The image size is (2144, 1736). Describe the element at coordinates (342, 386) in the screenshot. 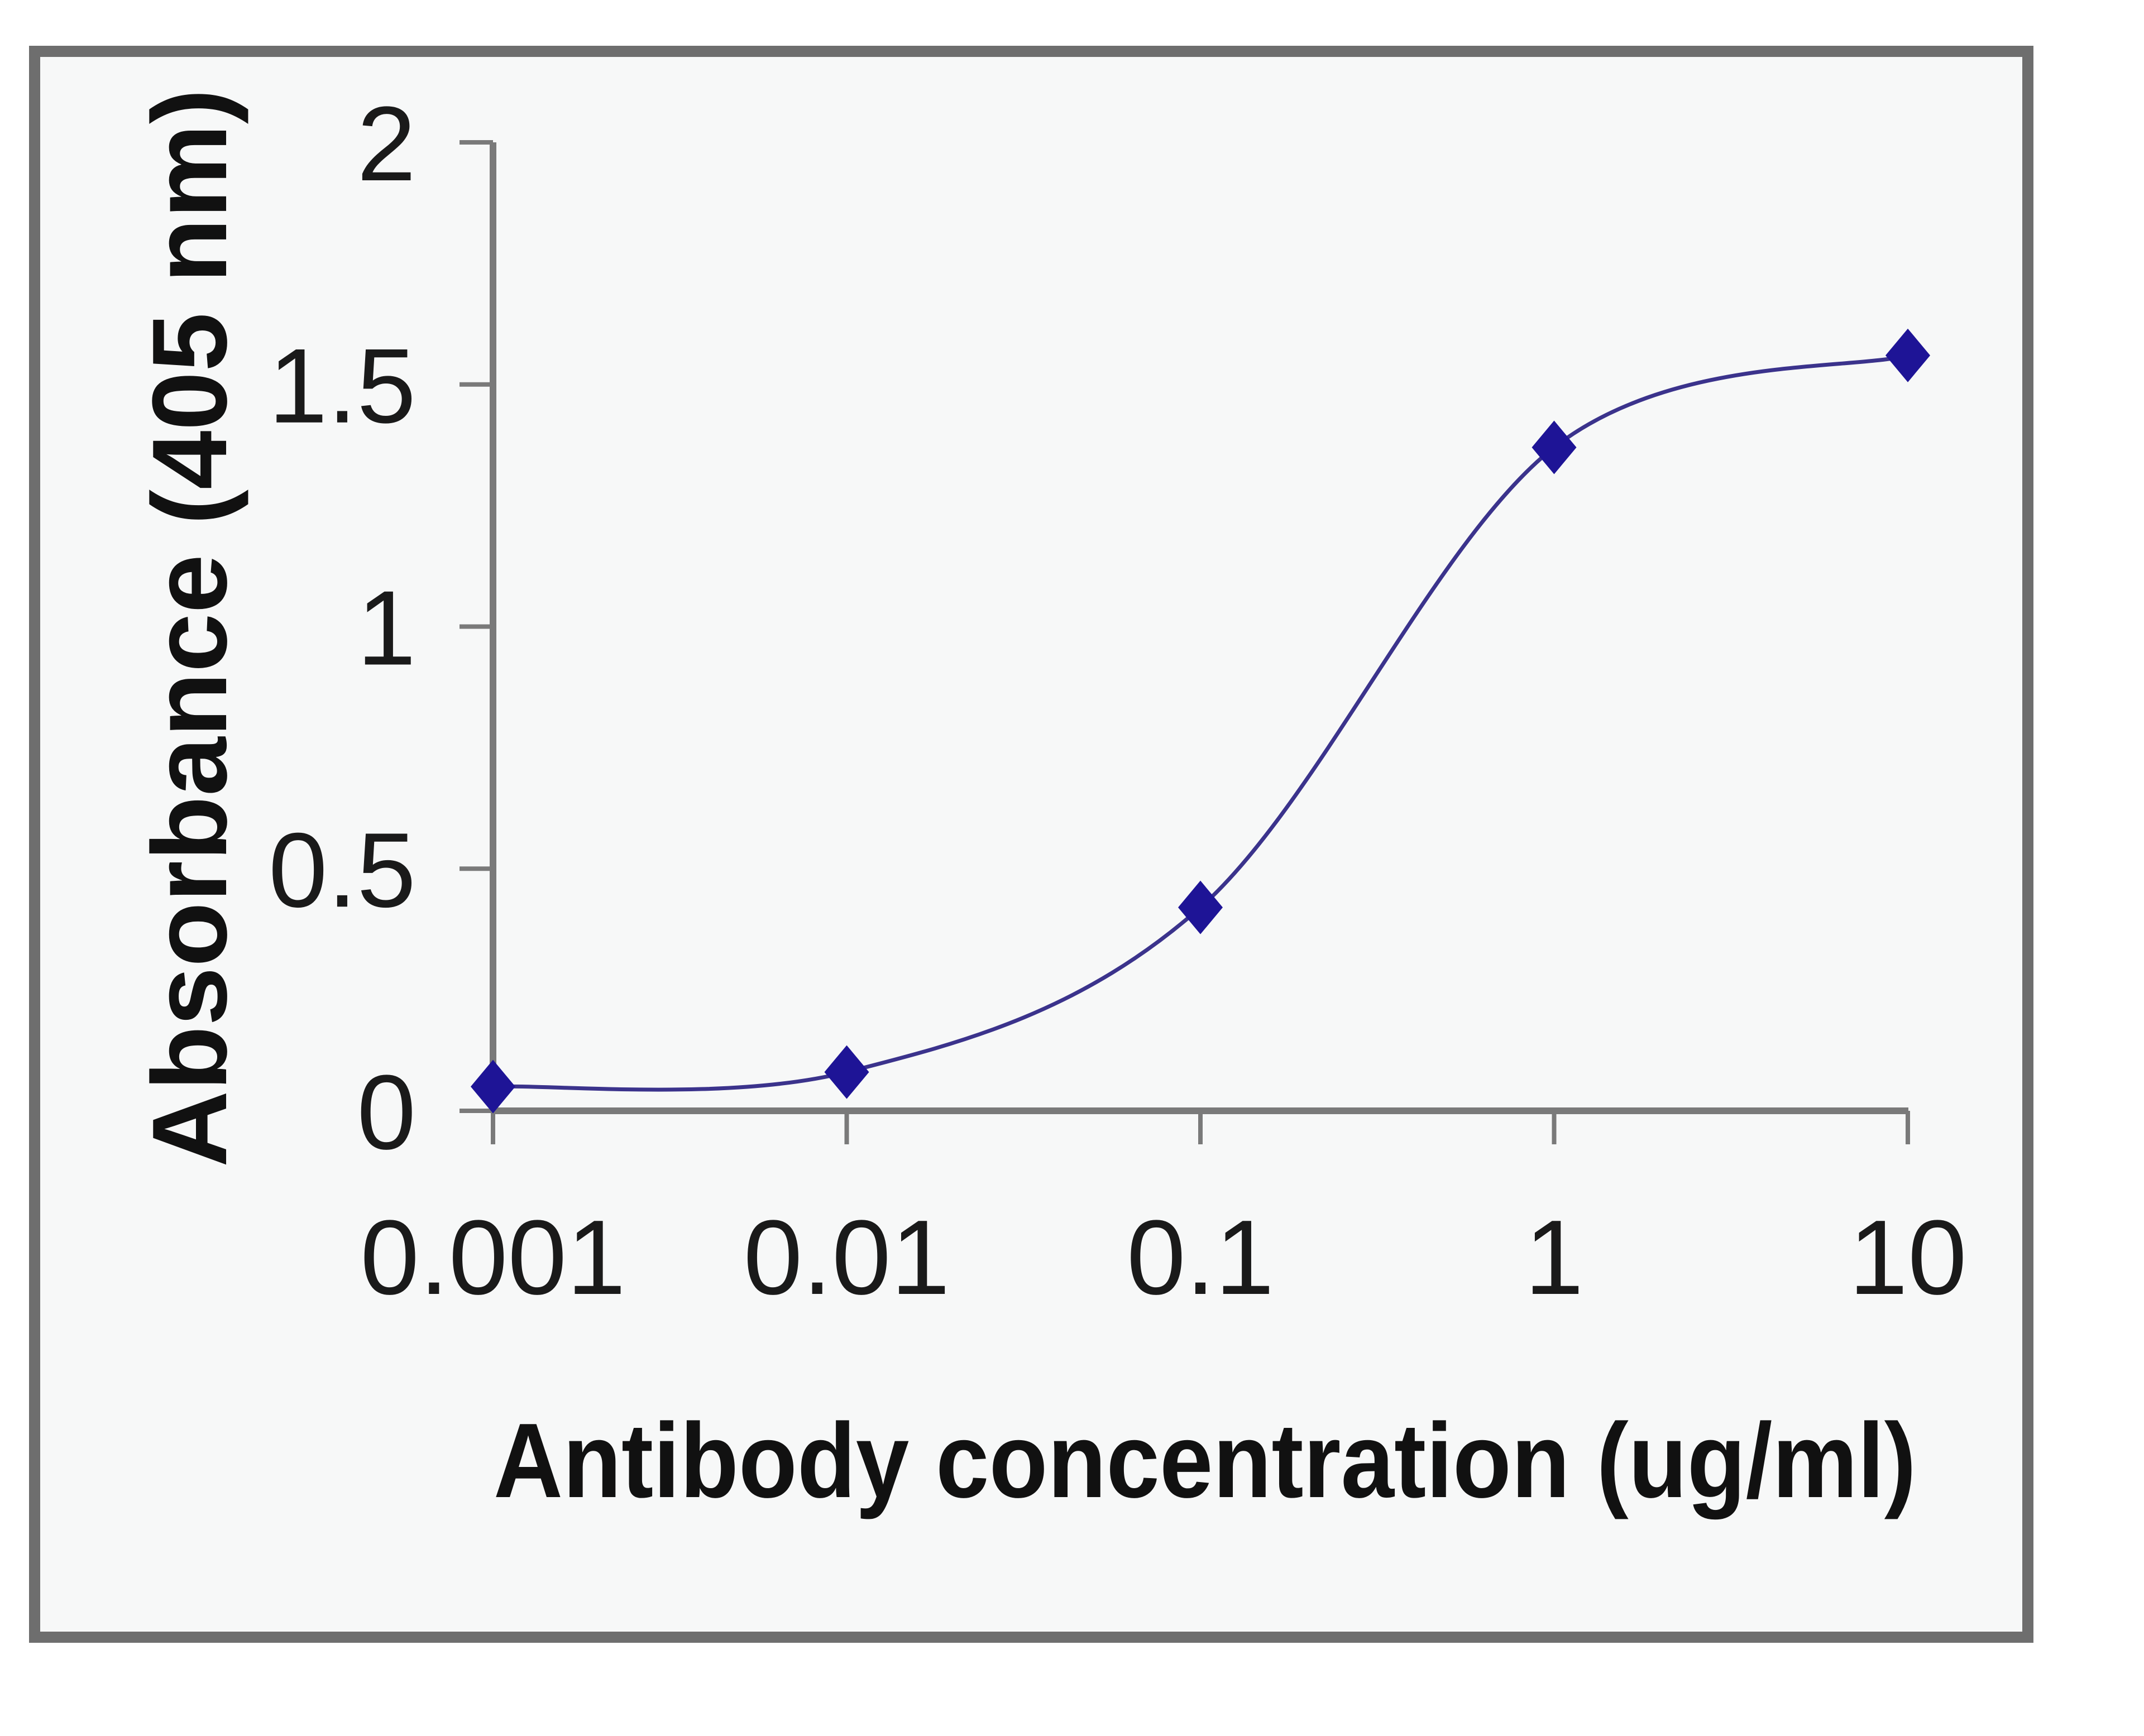

I see `y-tick-label: 1.5` at that location.